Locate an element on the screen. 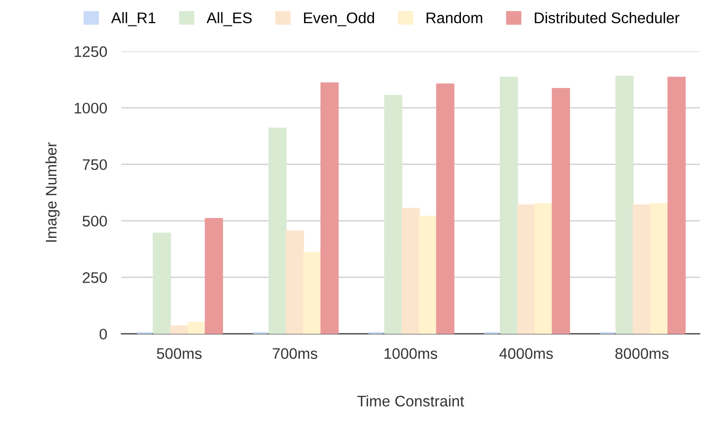 This screenshot has width=714, height=428. x-tick-label: 700ms is located at coordinates (295, 353).